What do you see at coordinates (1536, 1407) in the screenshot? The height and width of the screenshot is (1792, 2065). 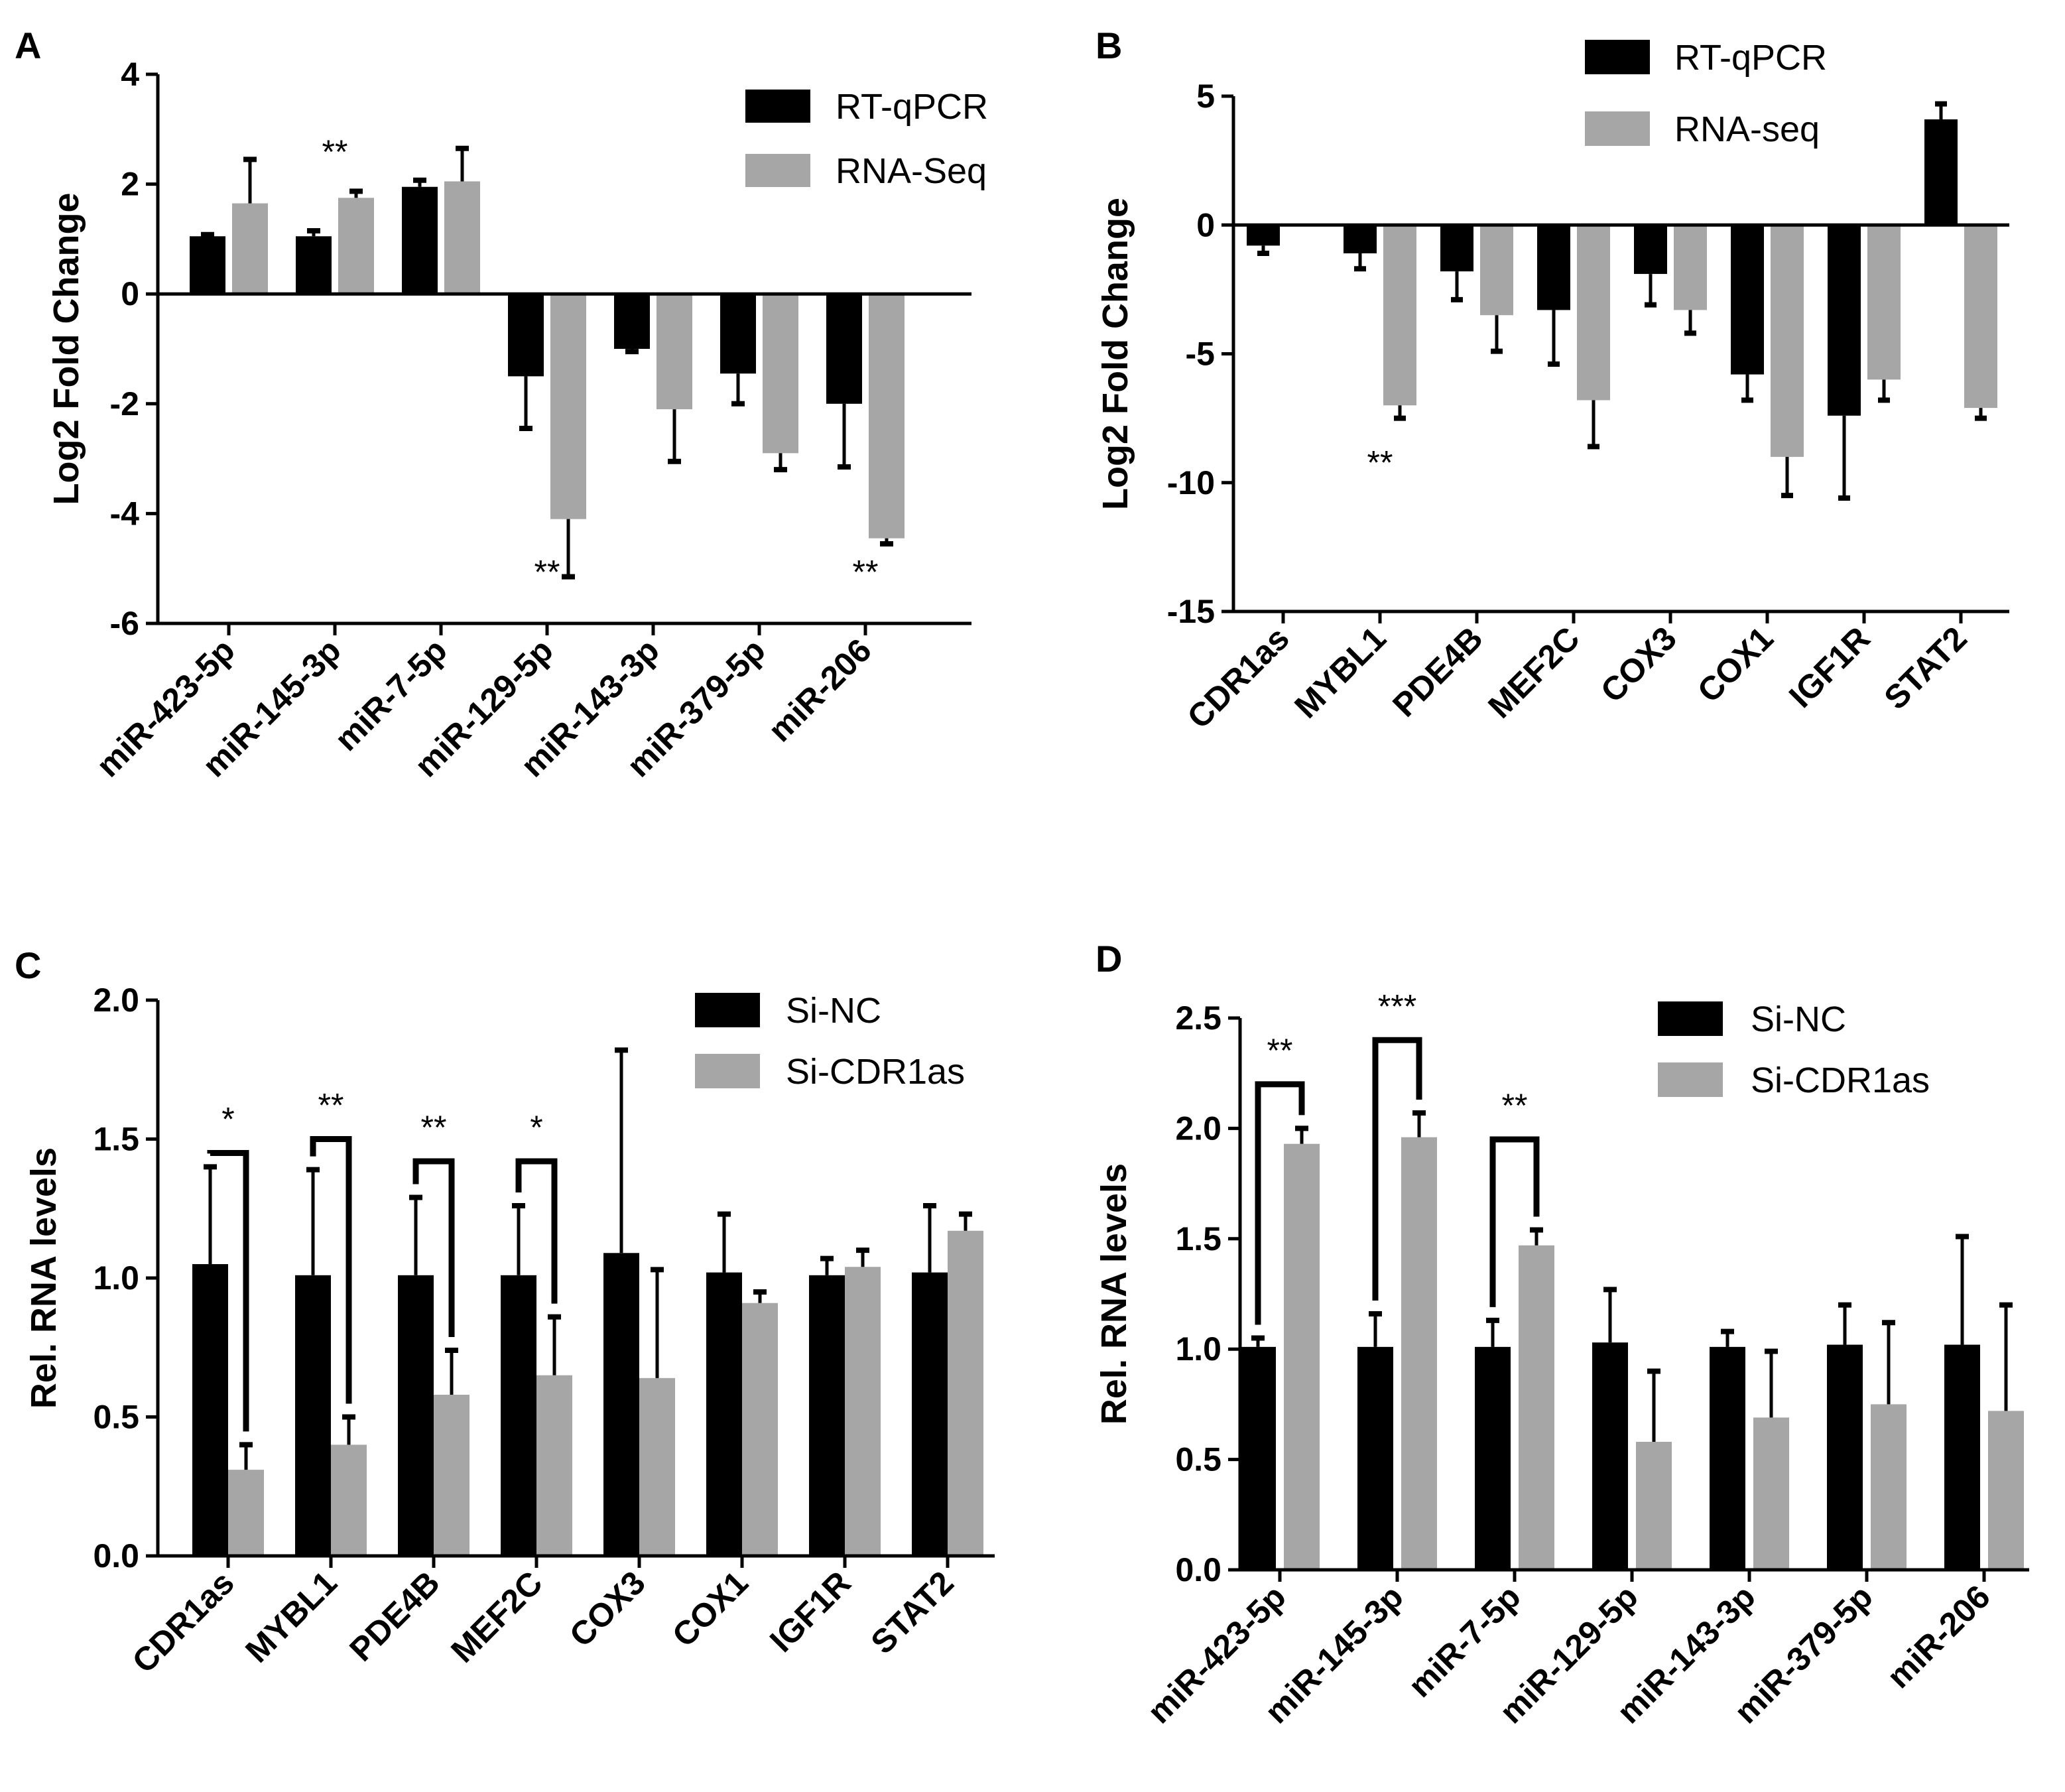 I see `bar-si-cdr1as-mir-7-5p` at bounding box center [1536, 1407].